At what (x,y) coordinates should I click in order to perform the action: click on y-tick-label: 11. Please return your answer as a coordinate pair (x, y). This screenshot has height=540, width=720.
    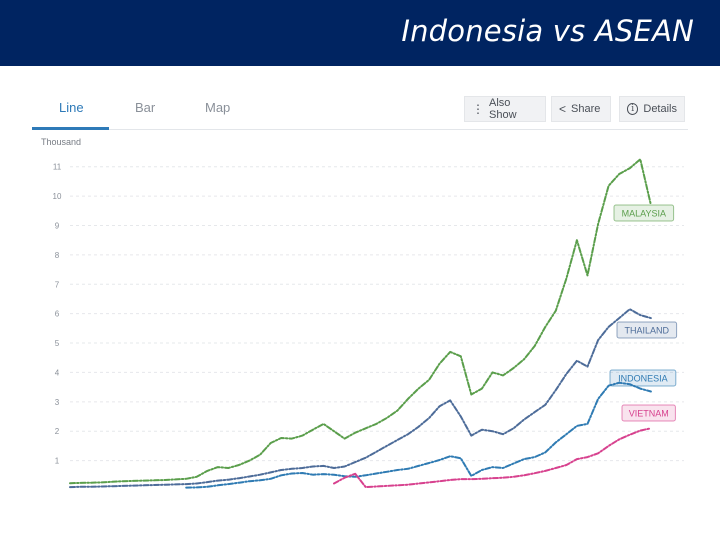
    Looking at the image, I should click on (57, 167).